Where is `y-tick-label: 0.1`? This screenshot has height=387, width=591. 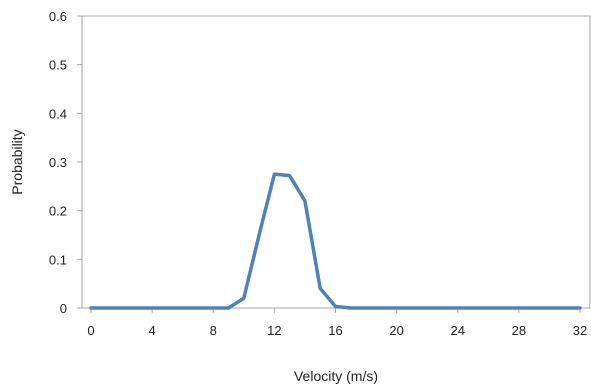 y-tick-label: 0.1 is located at coordinates (58, 259).